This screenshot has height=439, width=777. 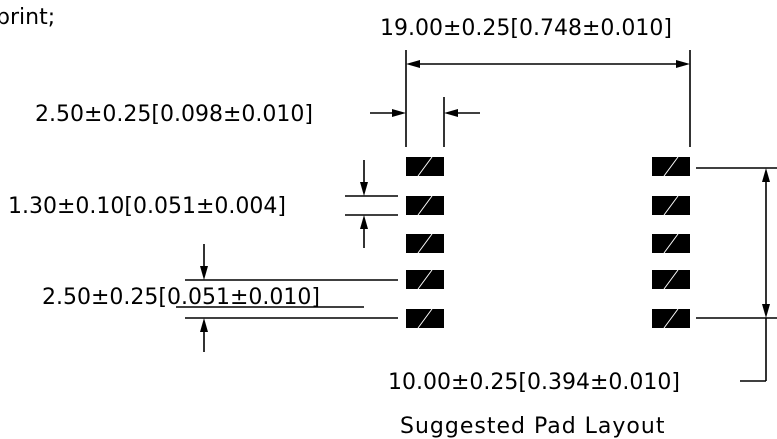 I want to click on right-pad-column, so click(x=671, y=242).